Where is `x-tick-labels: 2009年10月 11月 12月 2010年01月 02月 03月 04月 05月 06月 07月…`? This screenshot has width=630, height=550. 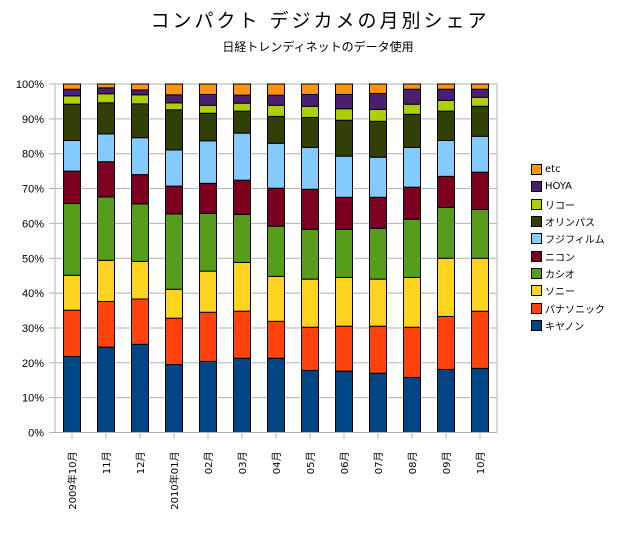
x-tick-labels: 2009年10月 11月 12月 2010年01月 02月 03月 04月 05月 06月 07月… is located at coordinates (276, 481).